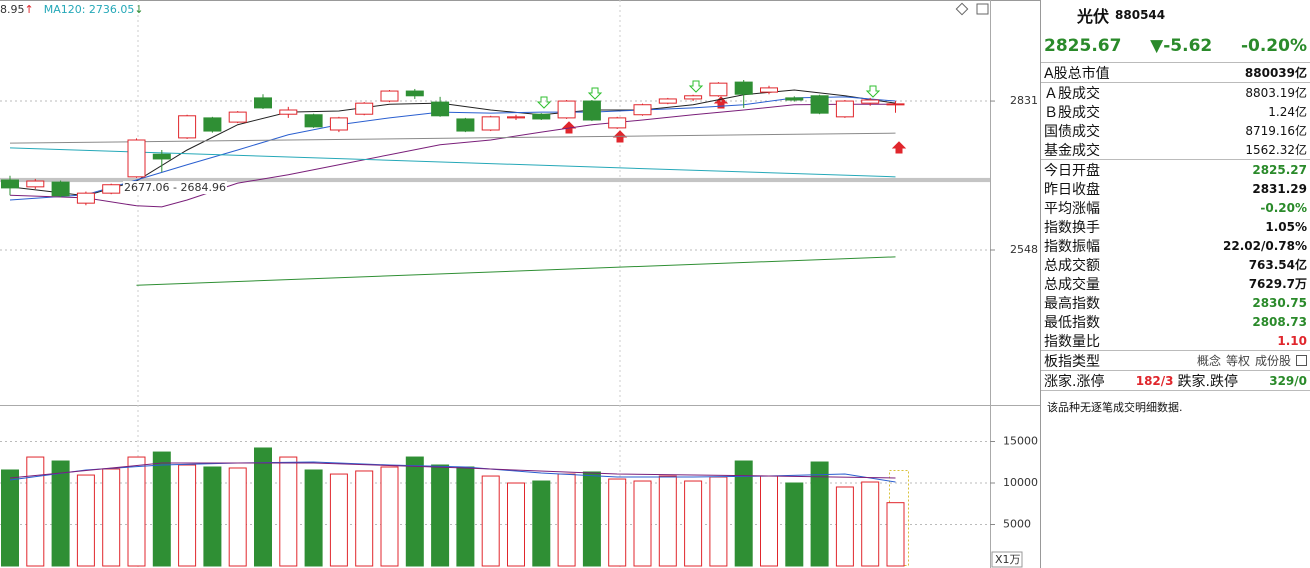  What do you see at coordinates (1272, 361) in the screenshot?
I see `board-tag: 成份股` at bounding box center [1272, 361].